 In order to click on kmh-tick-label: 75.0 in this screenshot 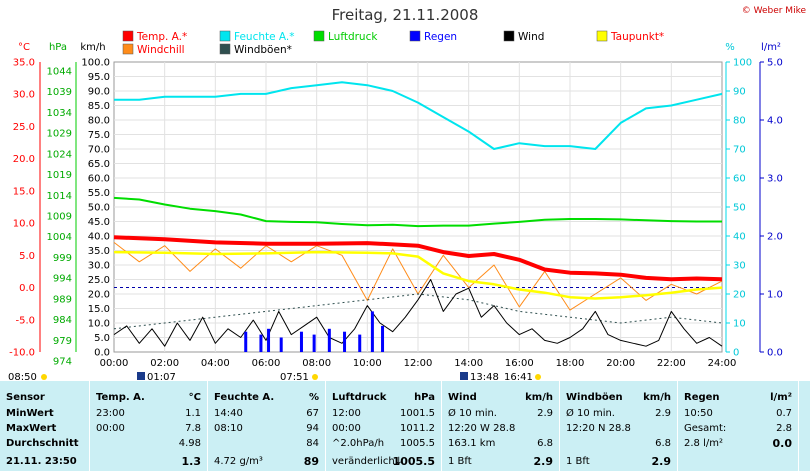, I will do `click(99, 135)`.